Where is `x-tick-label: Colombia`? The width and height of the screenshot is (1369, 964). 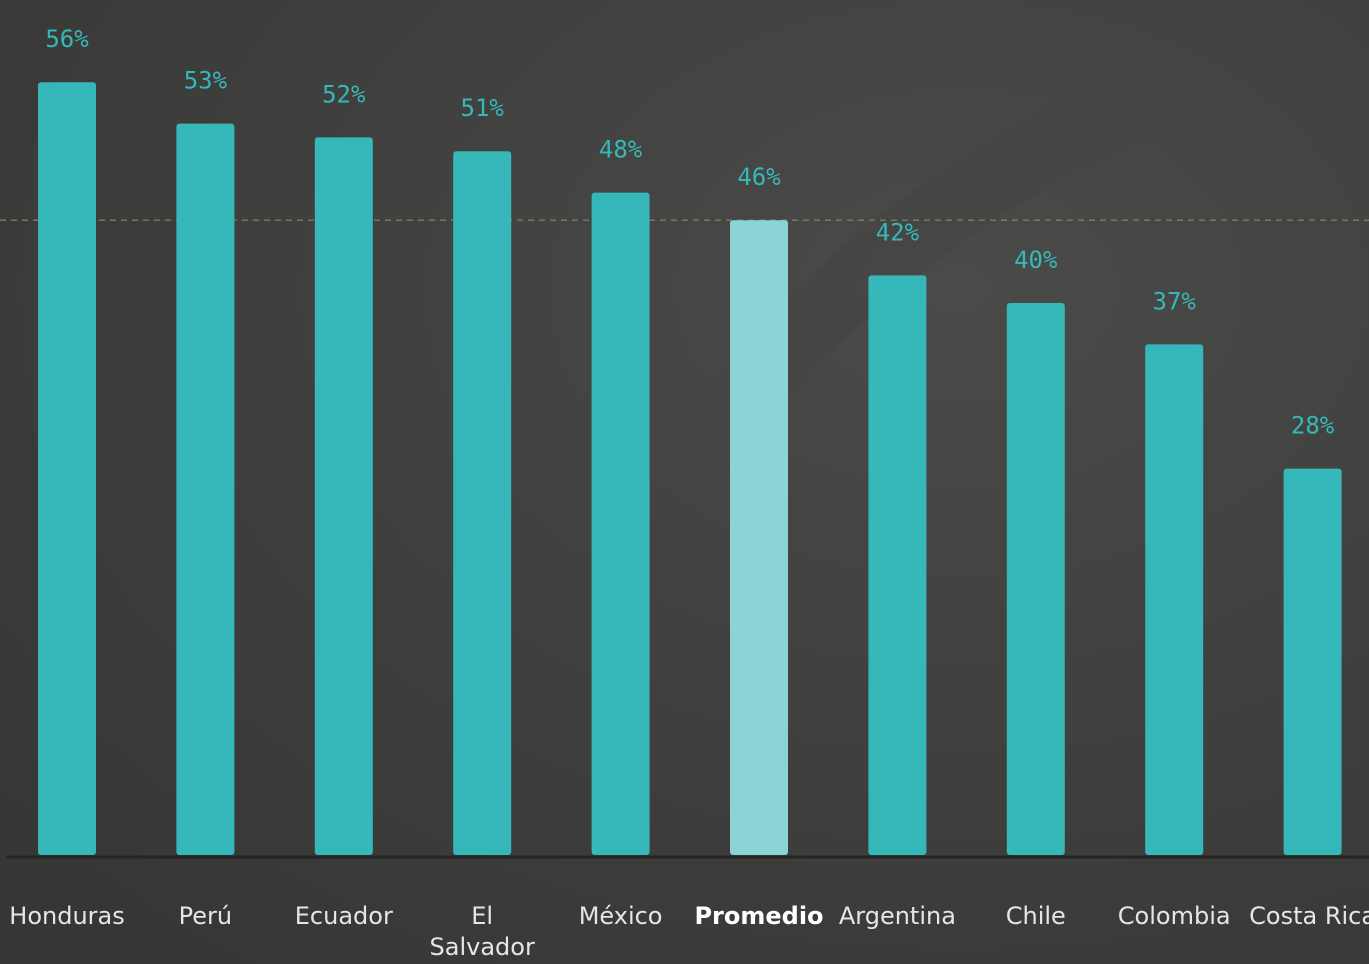 x-tick-label: Colombia is located at coordinates (1174, 916).